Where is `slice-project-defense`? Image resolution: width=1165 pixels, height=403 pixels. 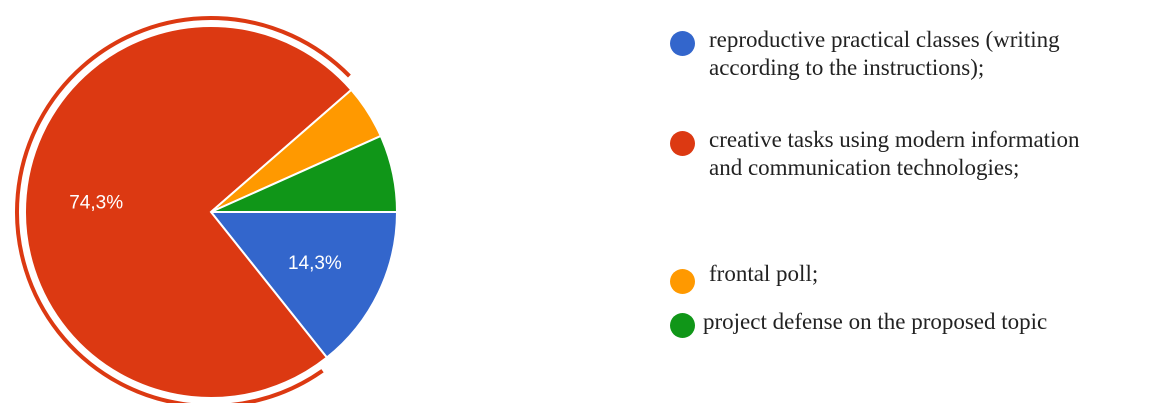 slice-project-defense is located at coordinates (304, 173).